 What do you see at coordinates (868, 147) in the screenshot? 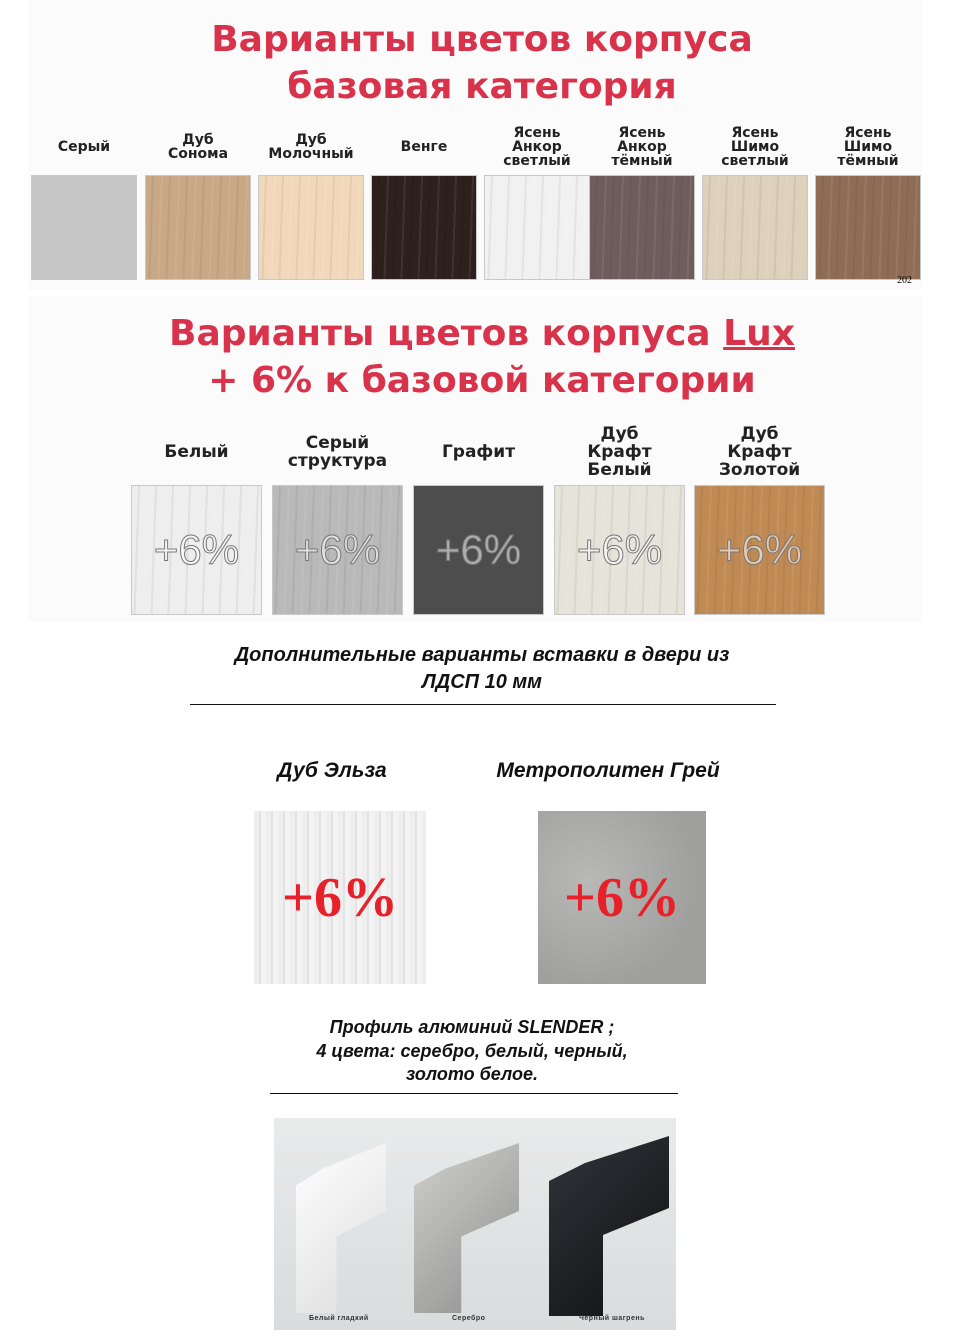
I see `base-swatch-label: Ясень Шимо тёмный` at bounding box center [868, 147].